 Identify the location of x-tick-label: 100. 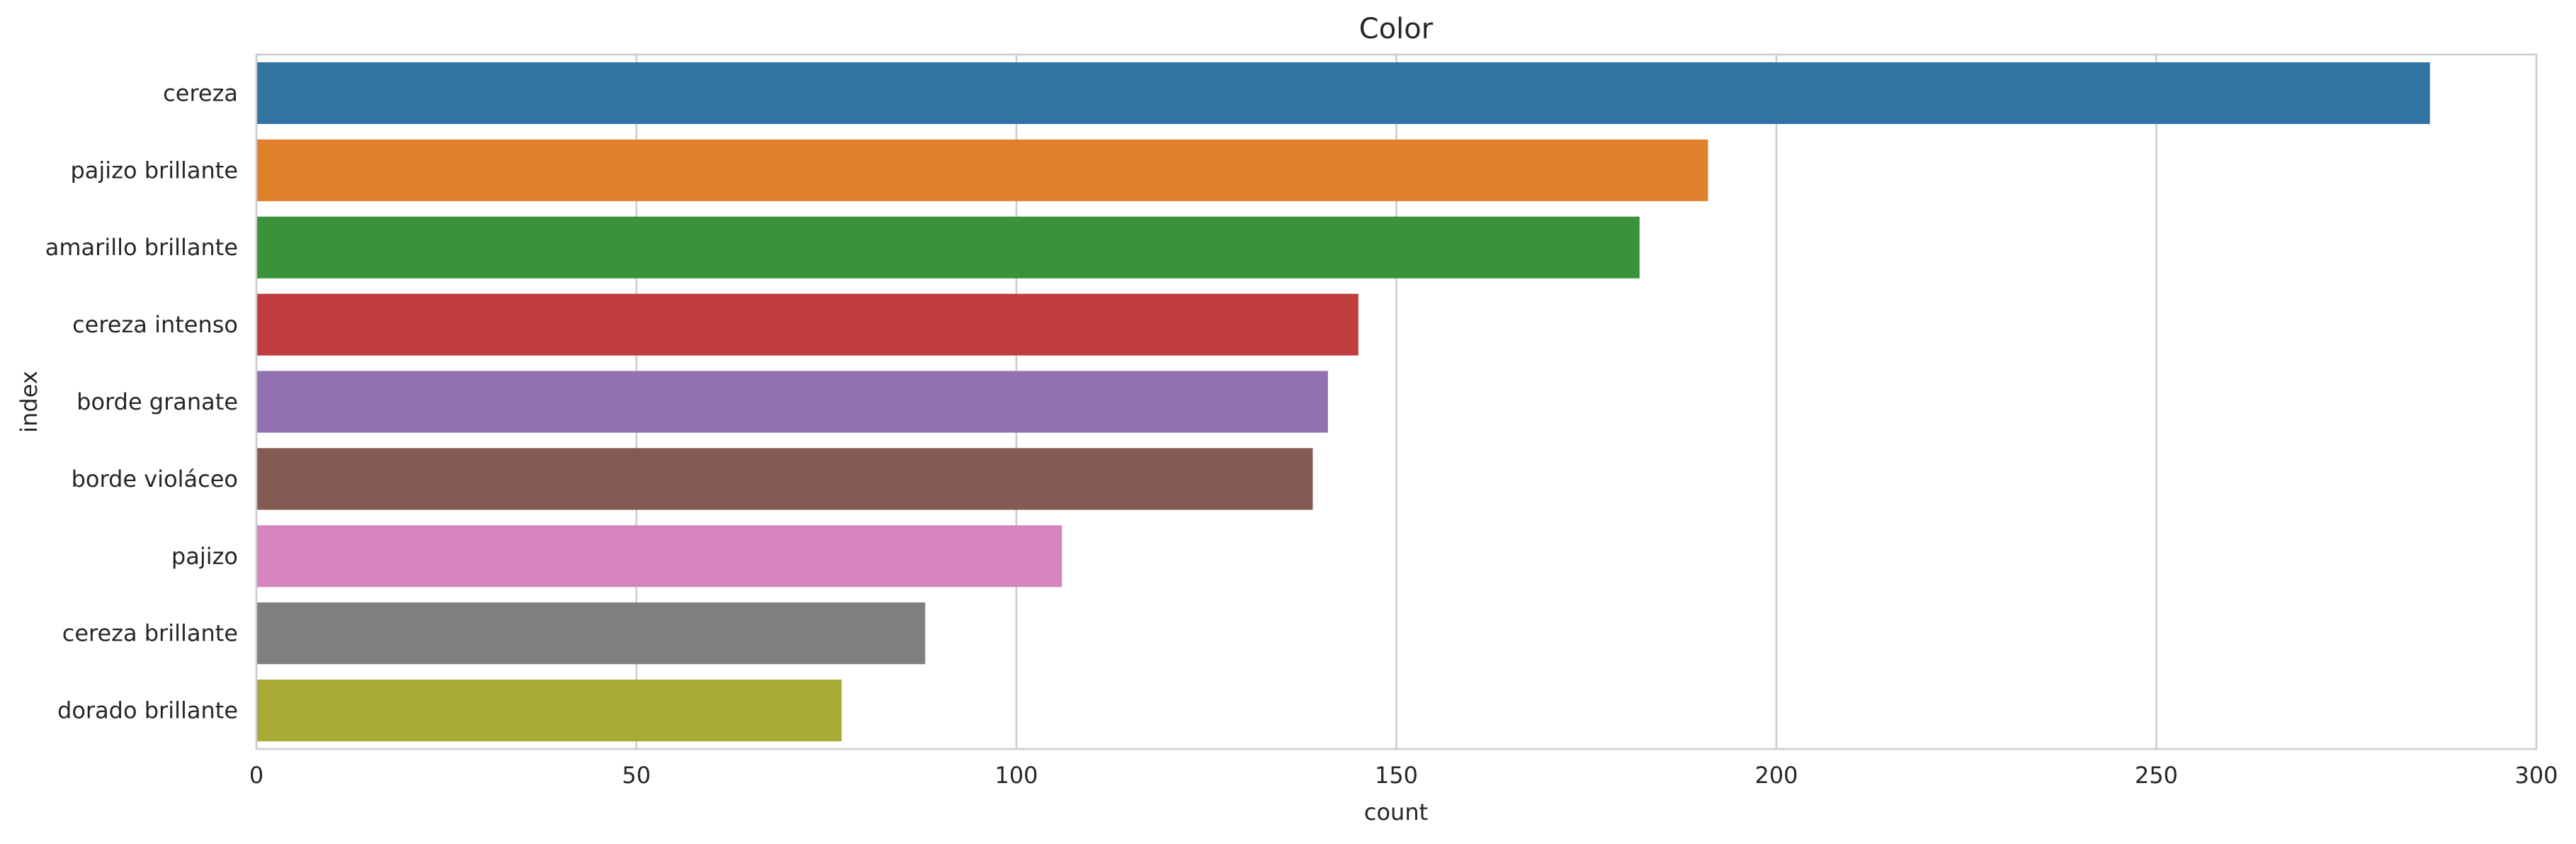
(1016, 775).